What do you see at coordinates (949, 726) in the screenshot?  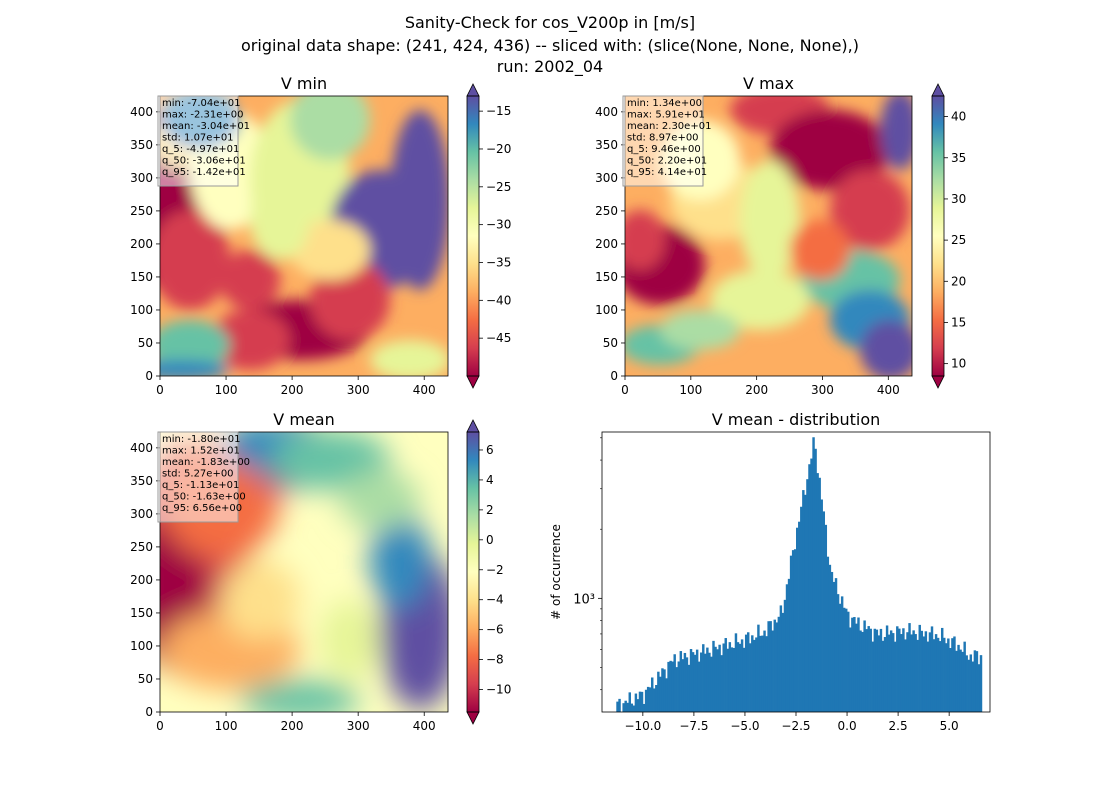 I see `x-tick-label: 5.0` at bounding box center [949, 726].